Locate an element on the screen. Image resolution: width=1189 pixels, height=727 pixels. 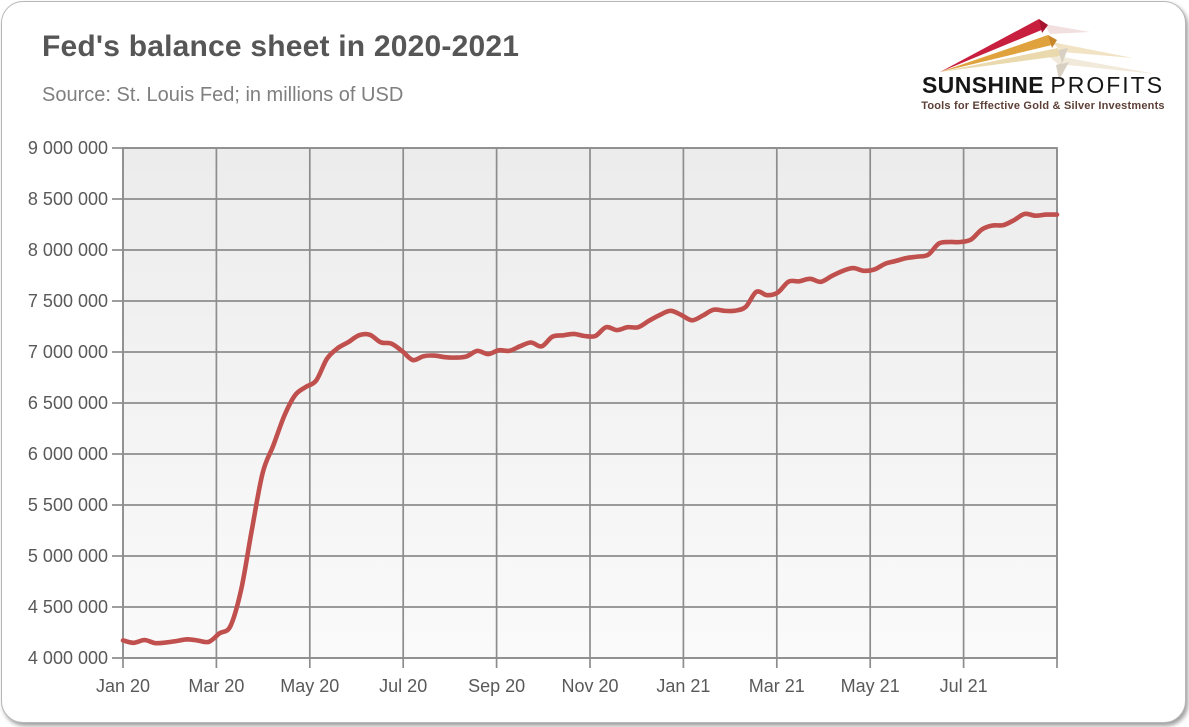
page-title: Fed's balance sheet in 2020-2021 is located at coordinates (281, 46).